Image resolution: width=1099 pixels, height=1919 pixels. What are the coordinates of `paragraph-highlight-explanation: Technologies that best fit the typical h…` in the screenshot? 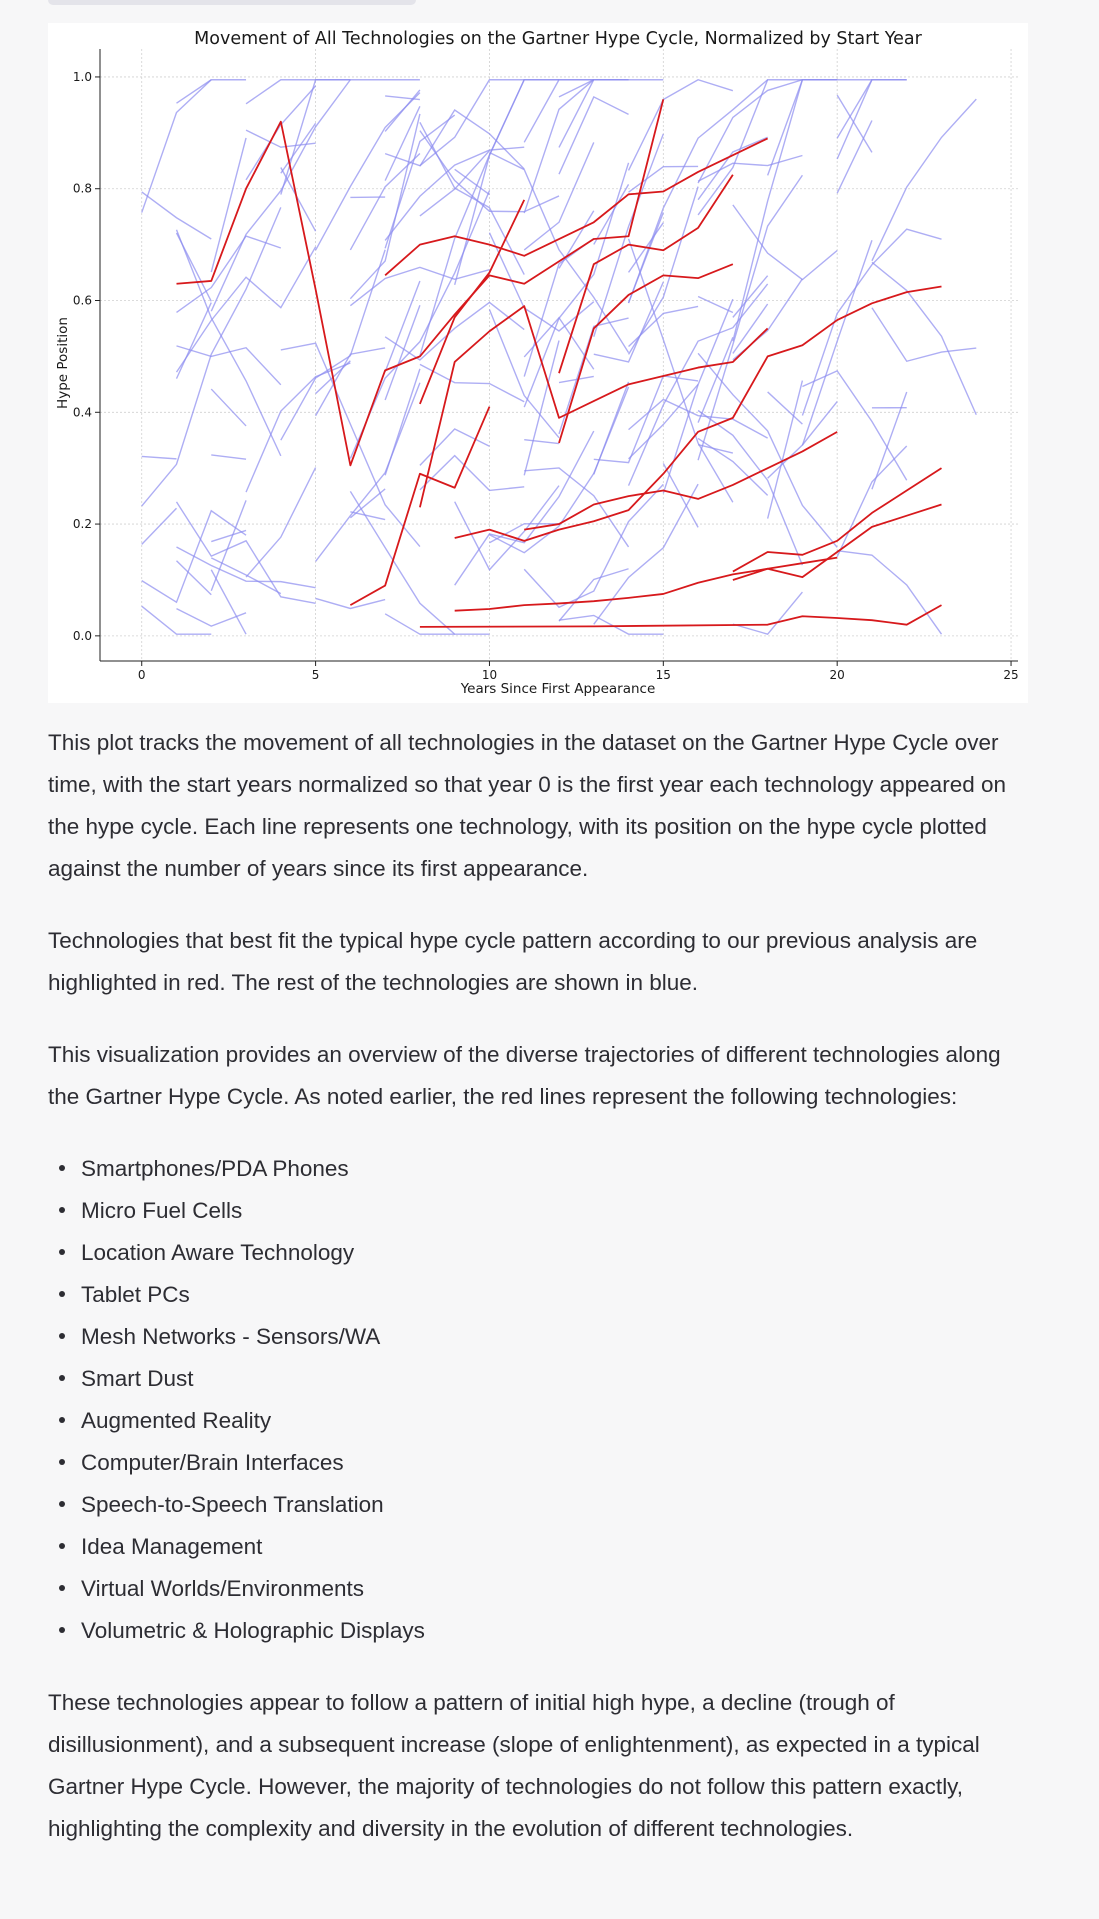 It's located at (513, 961).